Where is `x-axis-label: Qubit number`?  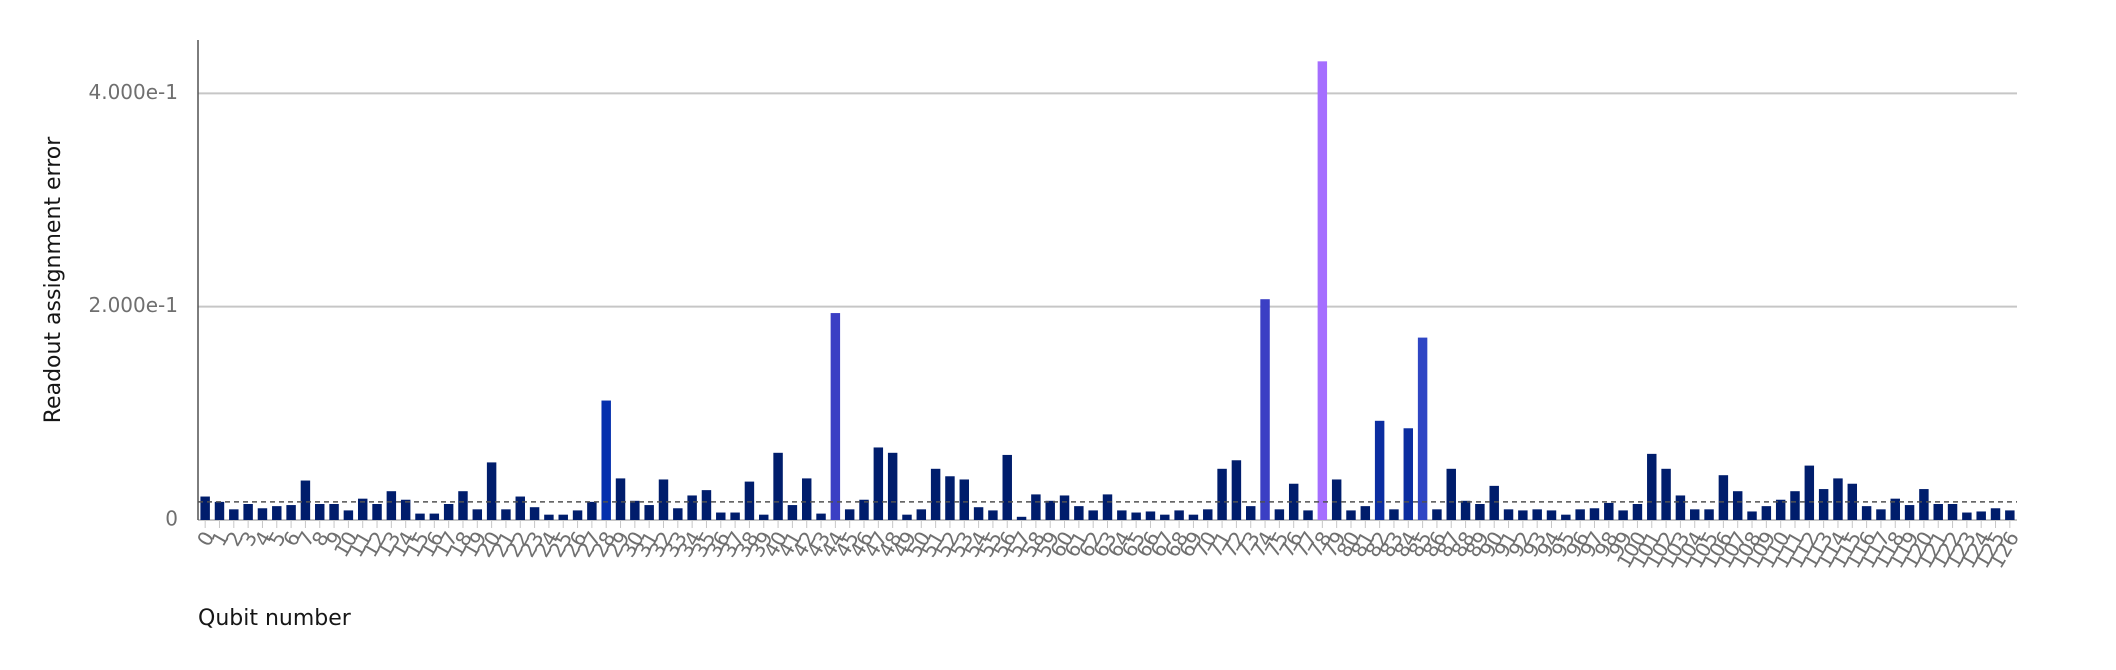 x-axis-label: Qubit number is located at coordinates (275, 618).